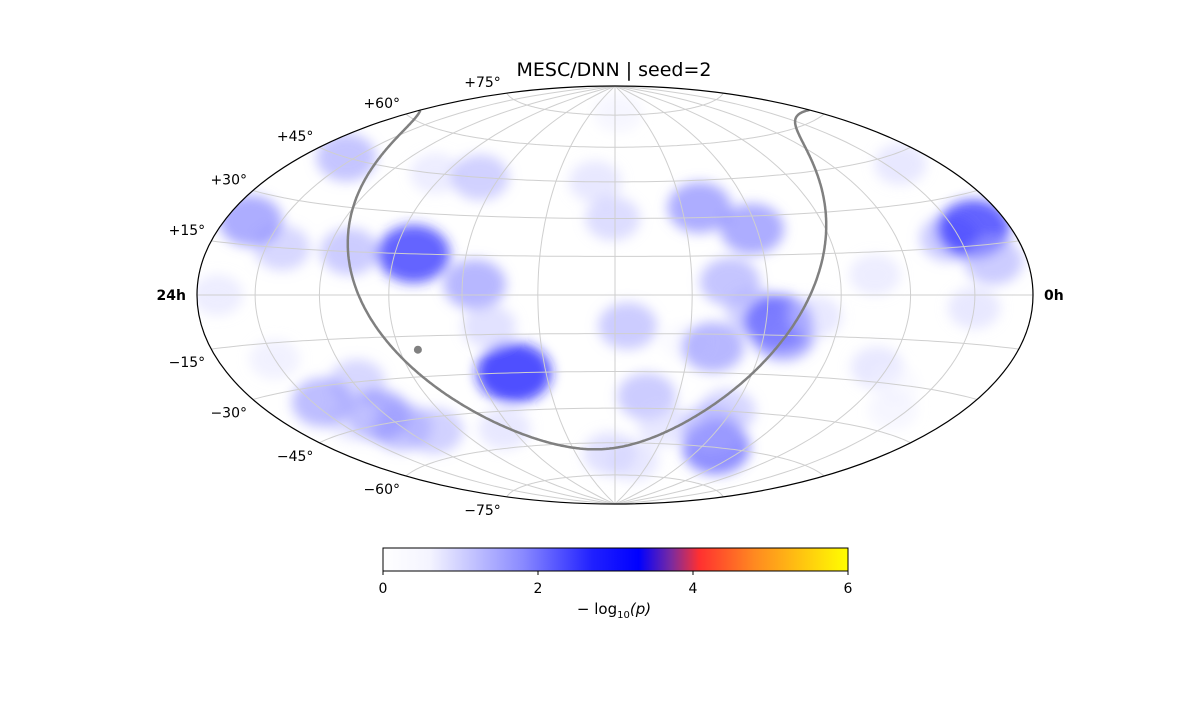 The height and width of the screenshot is (720, 1200). Describe the element at coordinates (848, 589) in the screenshot. I see `colorbar-tick-label: 6` at that location.